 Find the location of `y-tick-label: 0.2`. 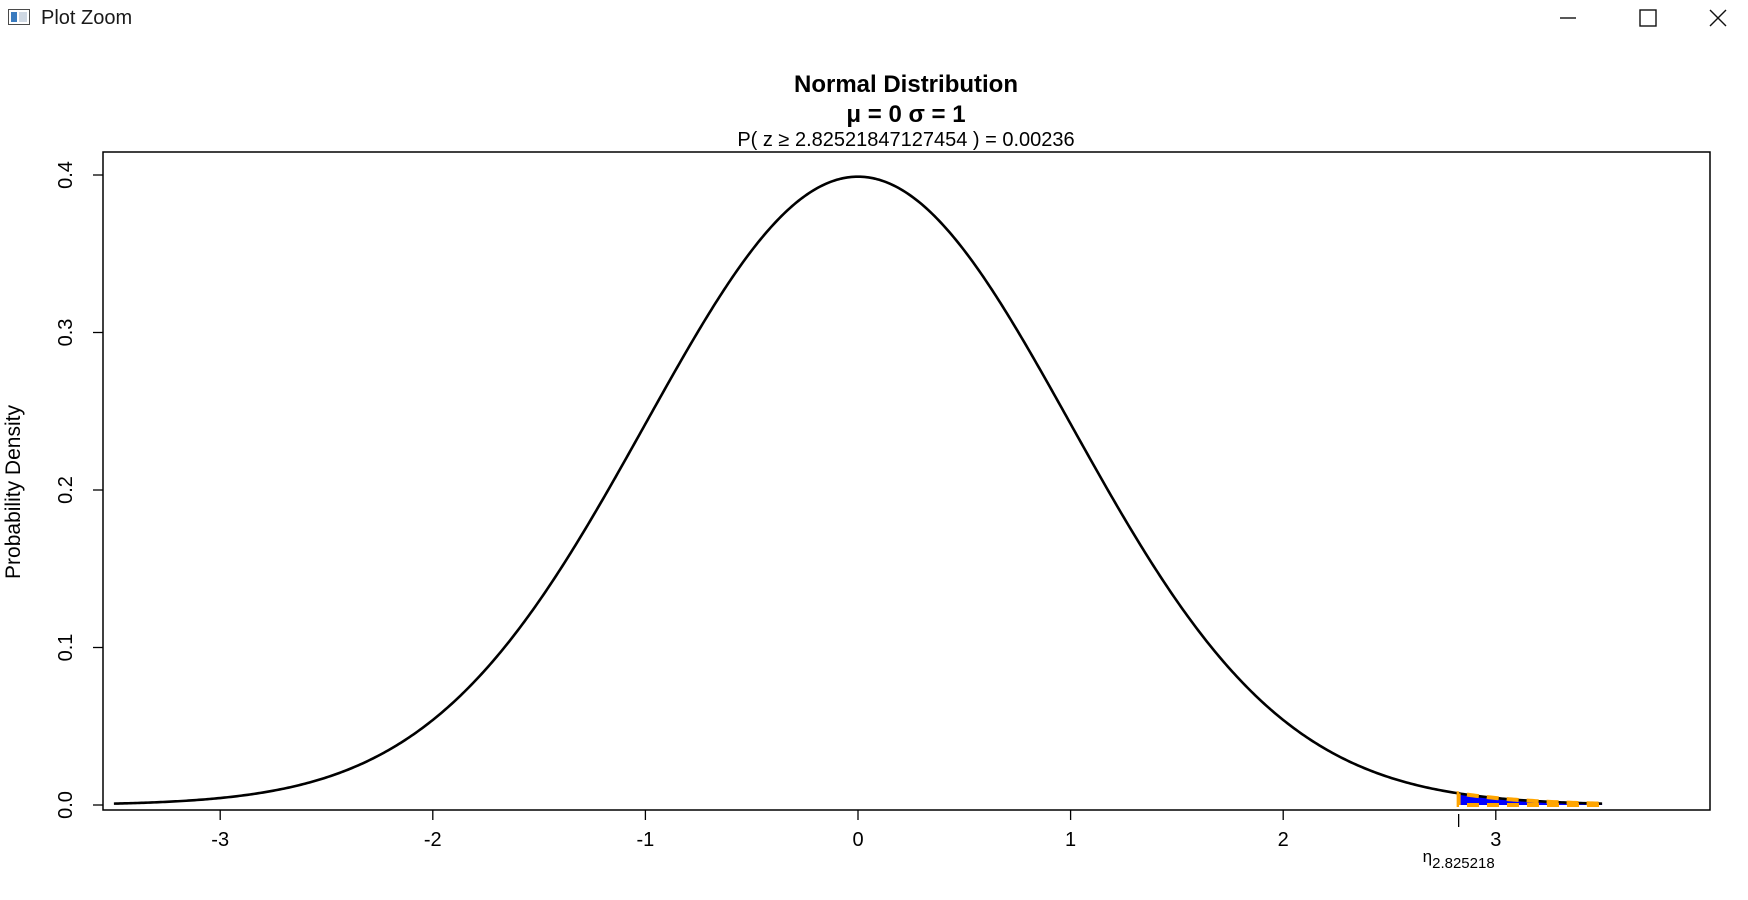

y-tick-label: 0.2 is located at coordinates (66, 490).